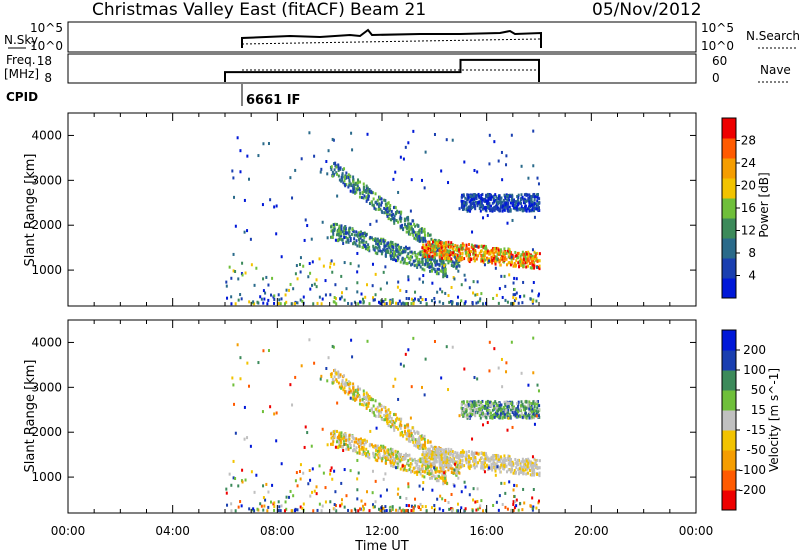  Describe the element at coordinates (717, 46) in the screenshot. I see `nsearch-tick-low: 10^0` at that location.